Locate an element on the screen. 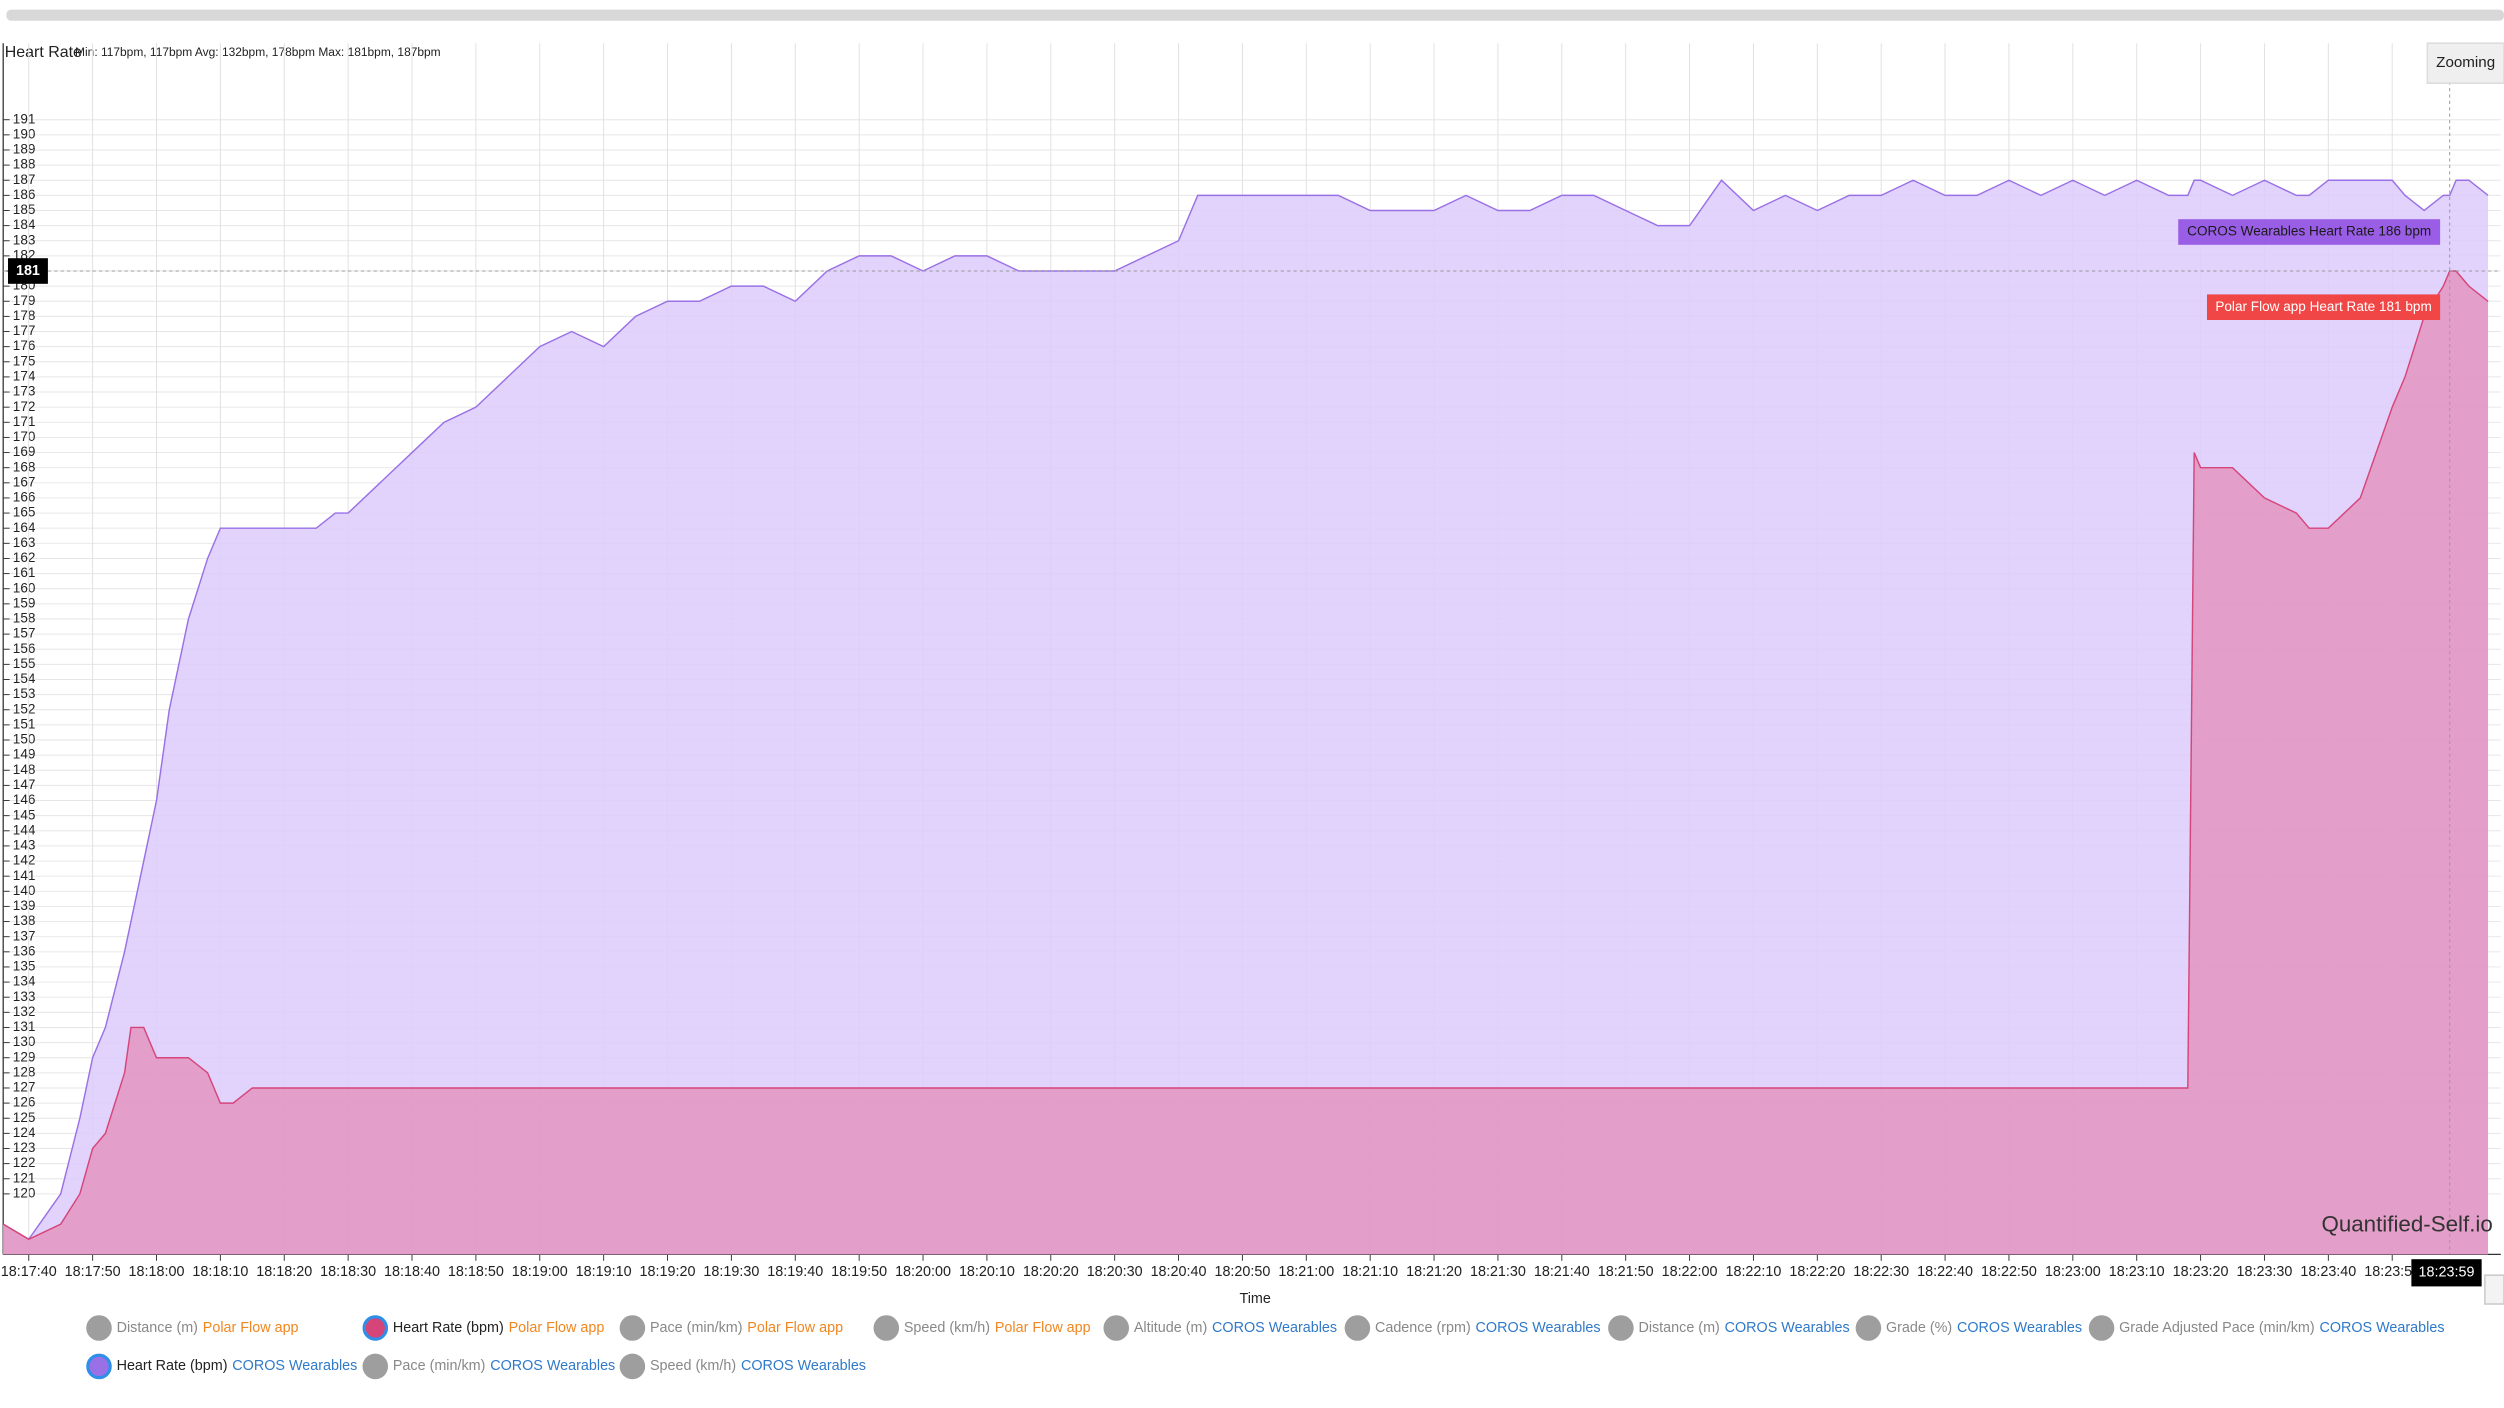 Image resolution: width=2504 pixels, height=1408 pixels. y-tick-label: 125 is located at coordinates (24, 1117).